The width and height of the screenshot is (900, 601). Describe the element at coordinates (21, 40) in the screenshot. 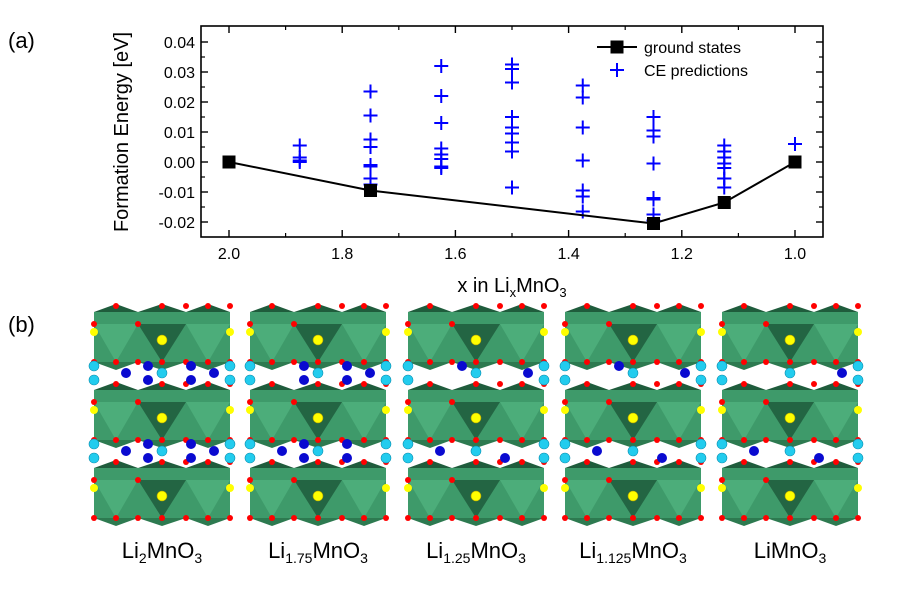

I see `panel-a-label: (a)` at that location.